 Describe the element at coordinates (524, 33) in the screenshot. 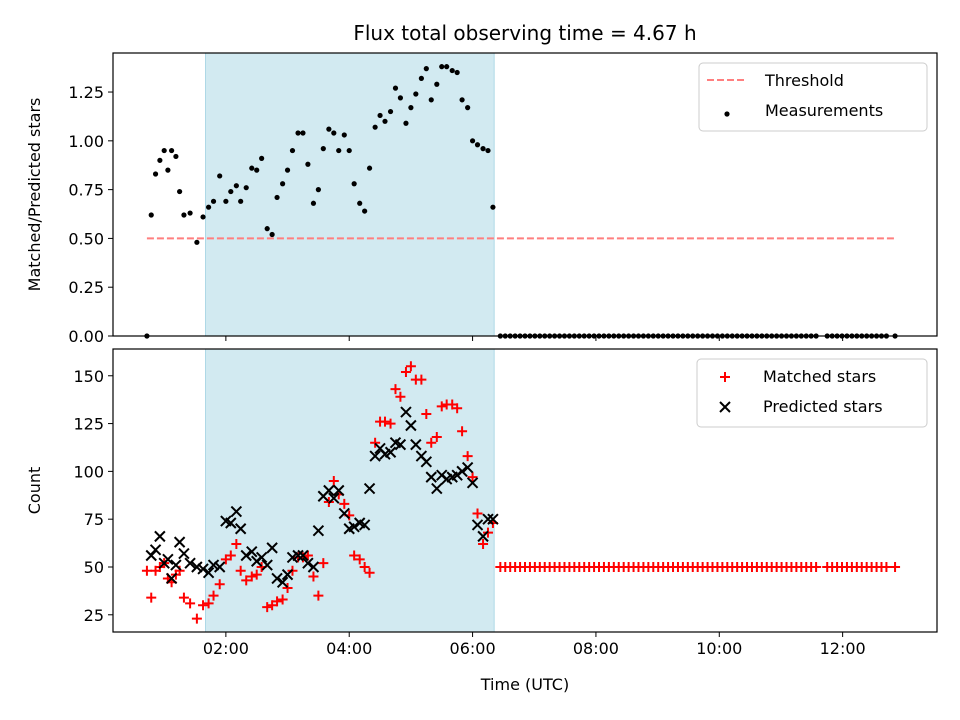

I see `figure-title: Flux total observing time = 4.67 h` at that location.